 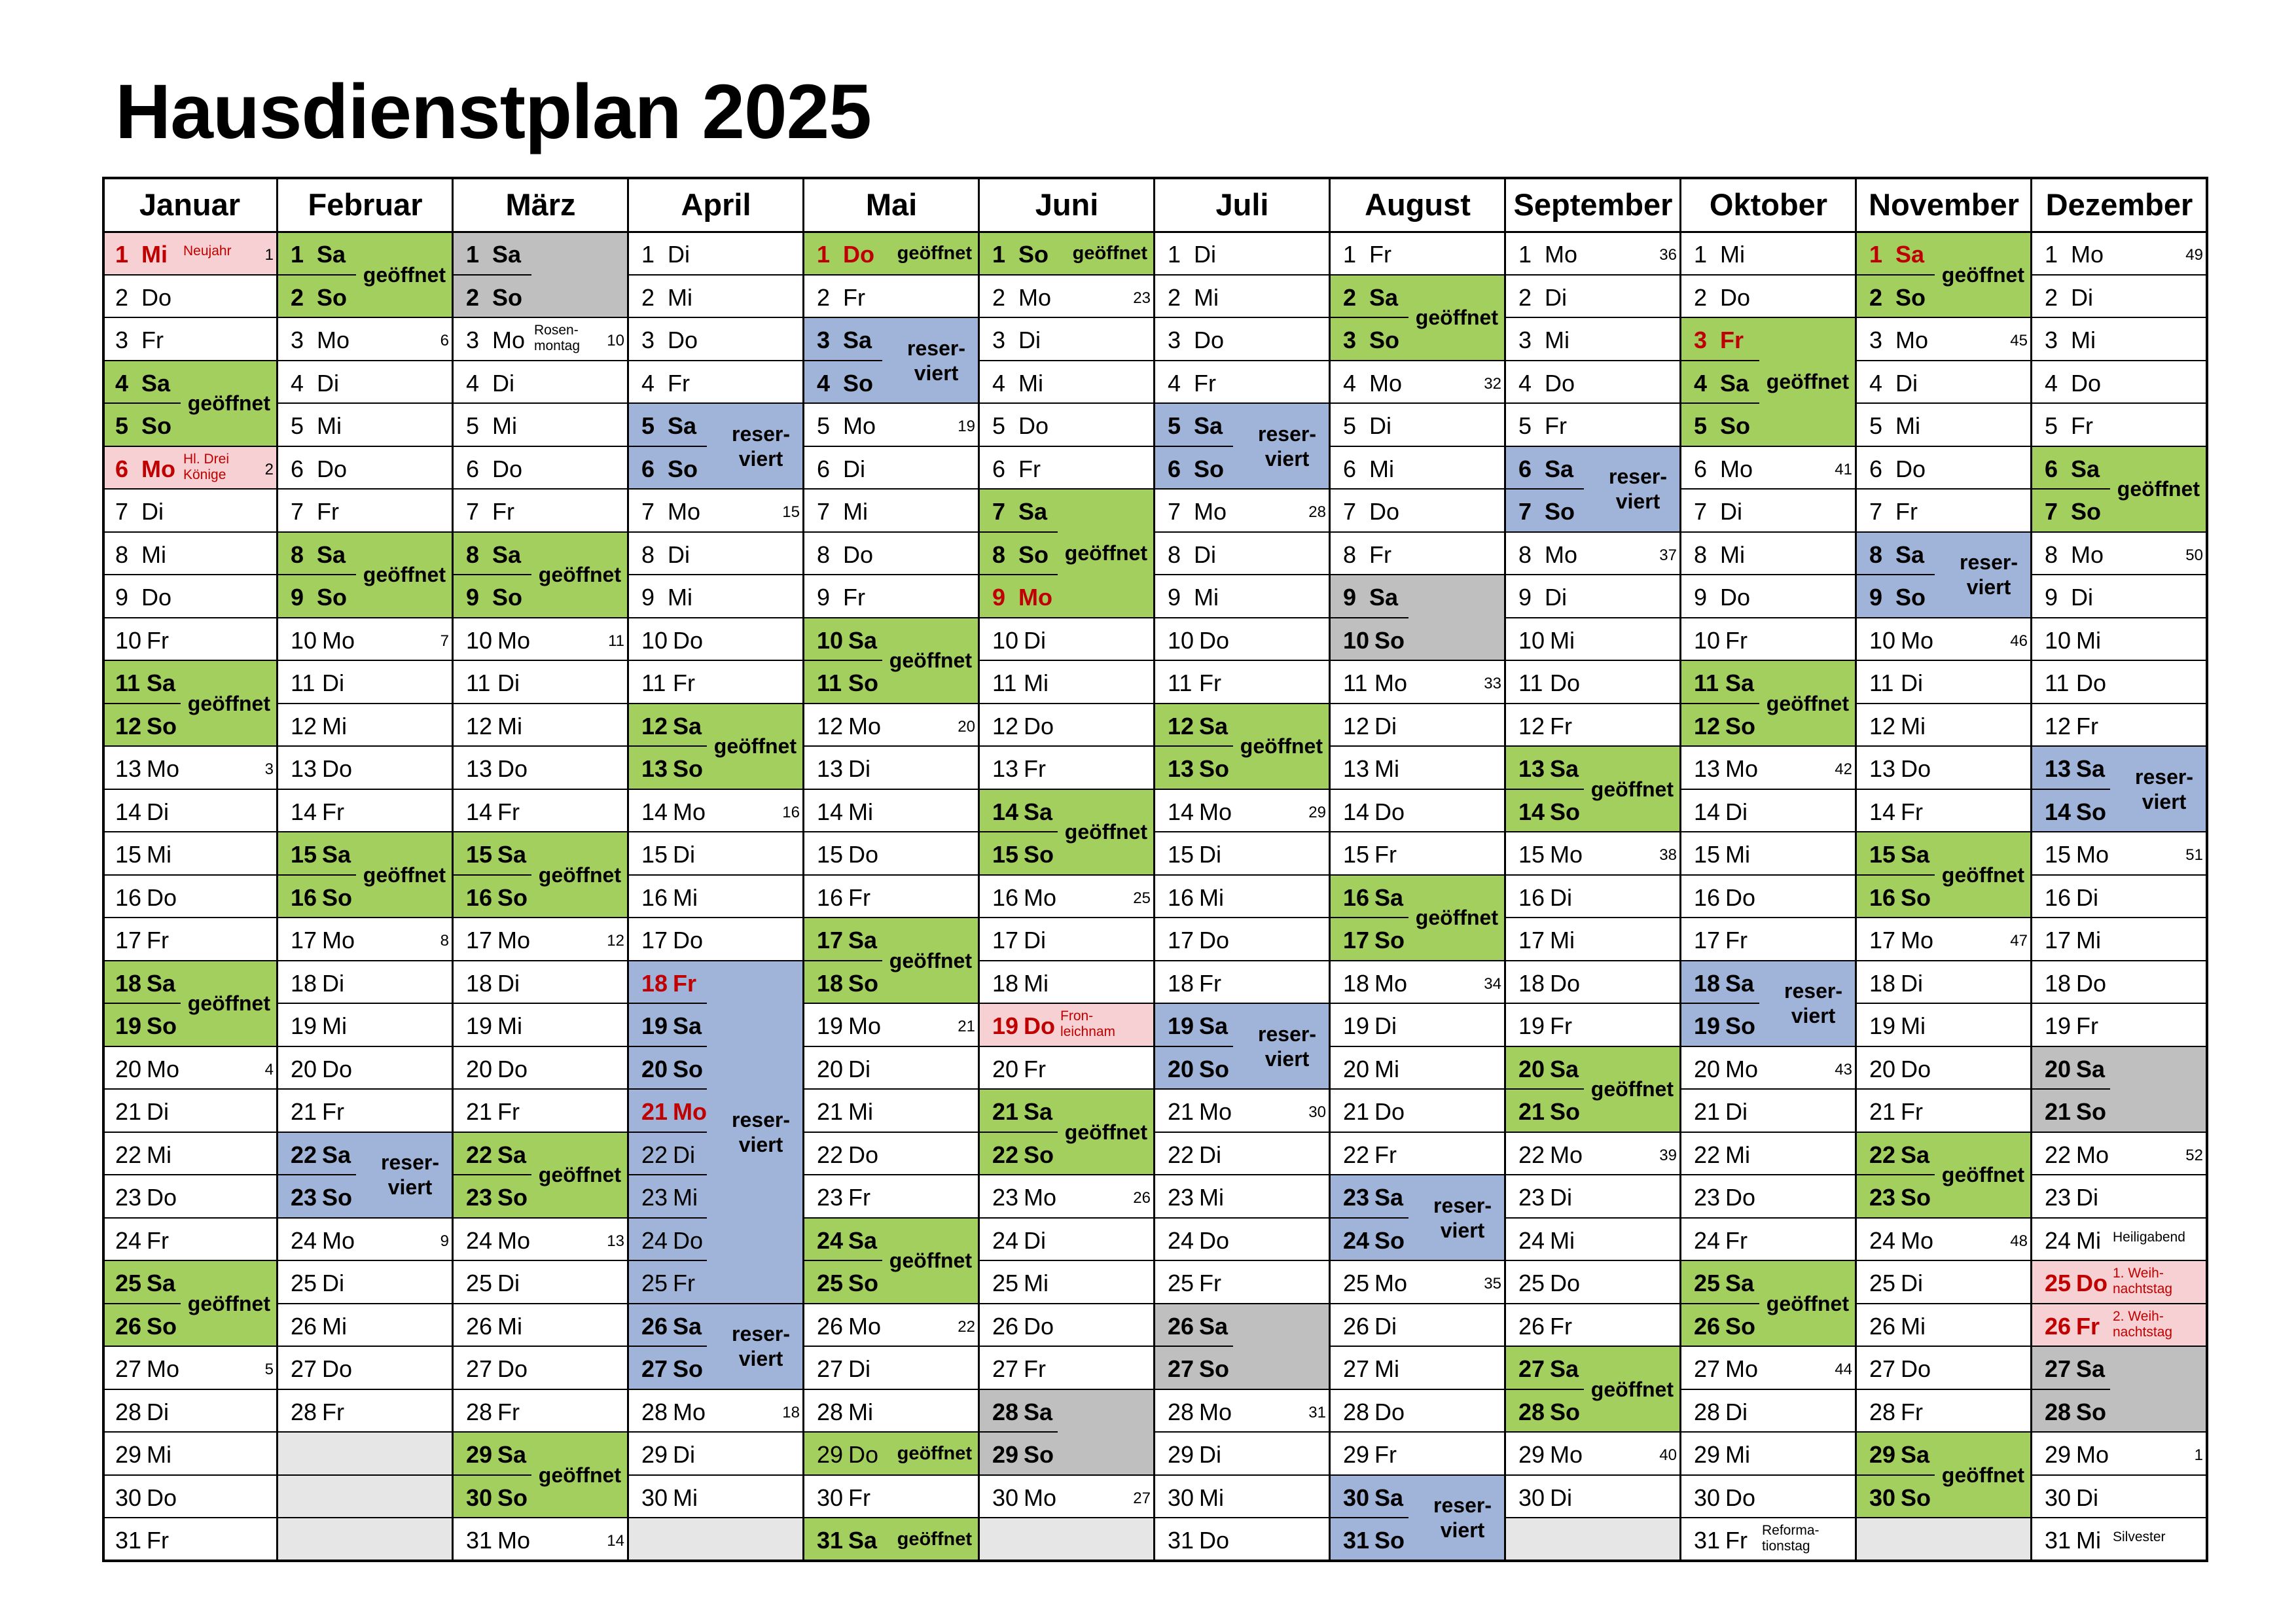 What do you see at coordinates (891, 1239) in the screenshot?
I see `day-row: 24 Sa` at bounding box center [891, 1239].